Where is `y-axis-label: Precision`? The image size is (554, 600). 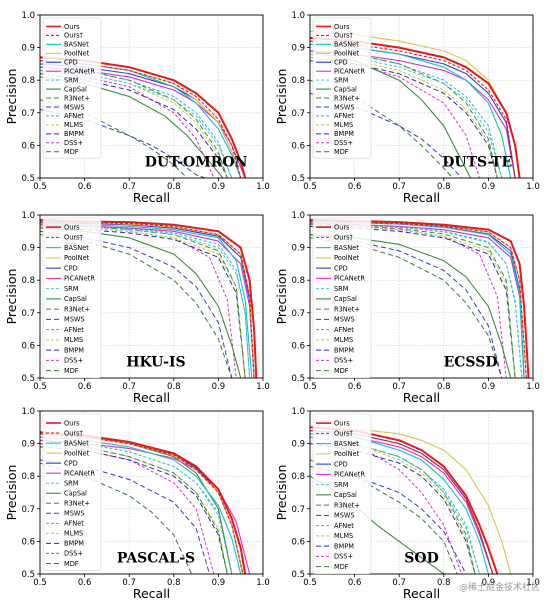 y-axis-label: Precision is located at coordinates (281, 493).